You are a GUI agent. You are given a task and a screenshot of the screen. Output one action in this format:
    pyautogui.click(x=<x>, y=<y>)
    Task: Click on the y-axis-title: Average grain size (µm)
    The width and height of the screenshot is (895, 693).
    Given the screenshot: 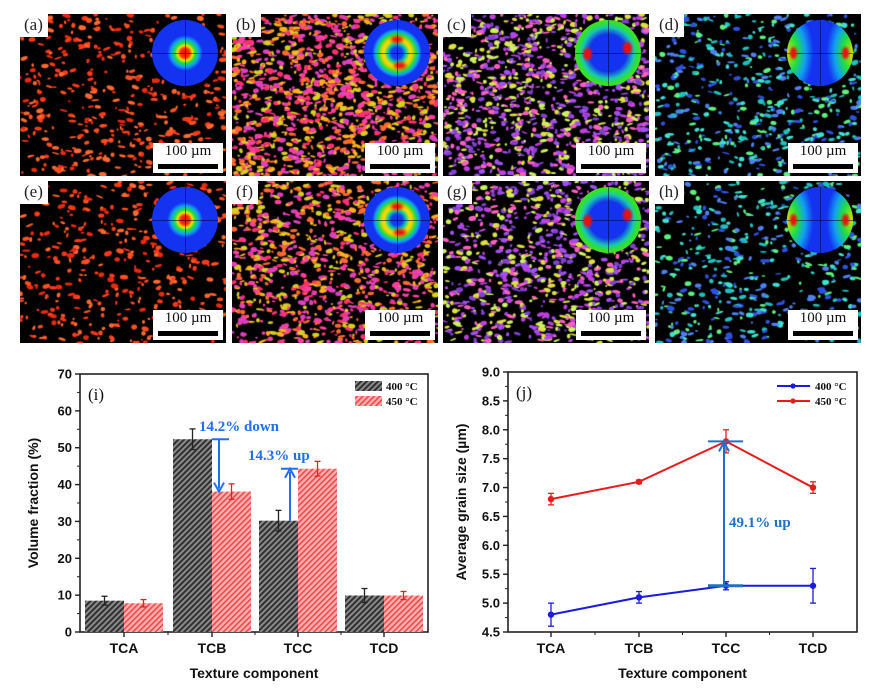 What is the action you would take?
    pyautogui.click(x=461, y=502)
    